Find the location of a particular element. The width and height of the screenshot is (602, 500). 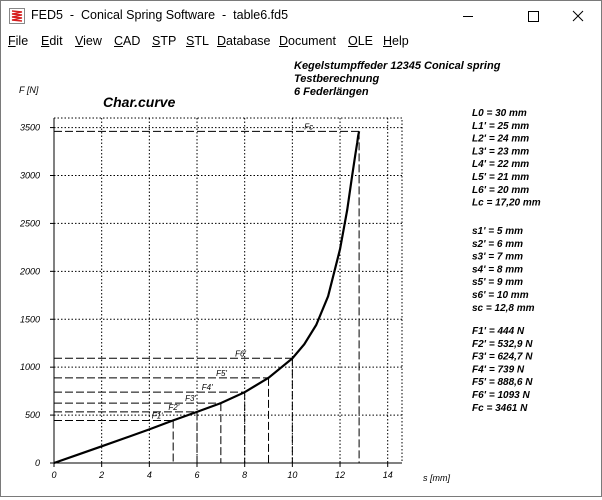

parameter-value: F4' = 739 N is located at coordinates (498, 369).